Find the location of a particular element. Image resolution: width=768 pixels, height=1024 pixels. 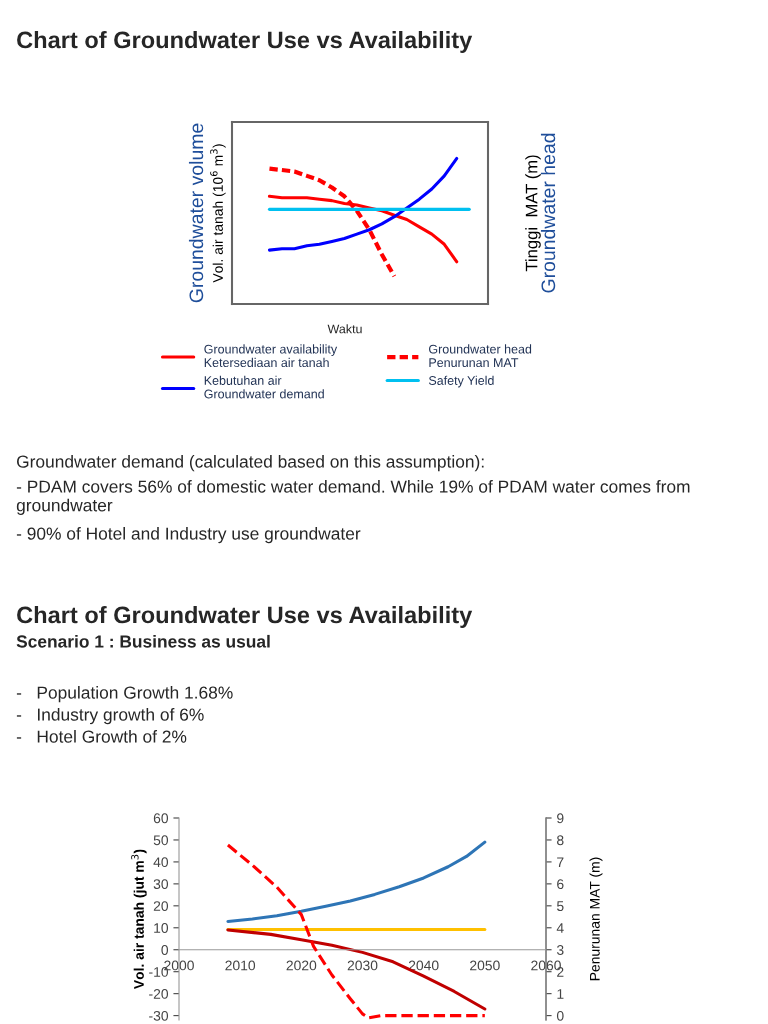

y2-tick-label: 7 is located at coordinates (560, 862).